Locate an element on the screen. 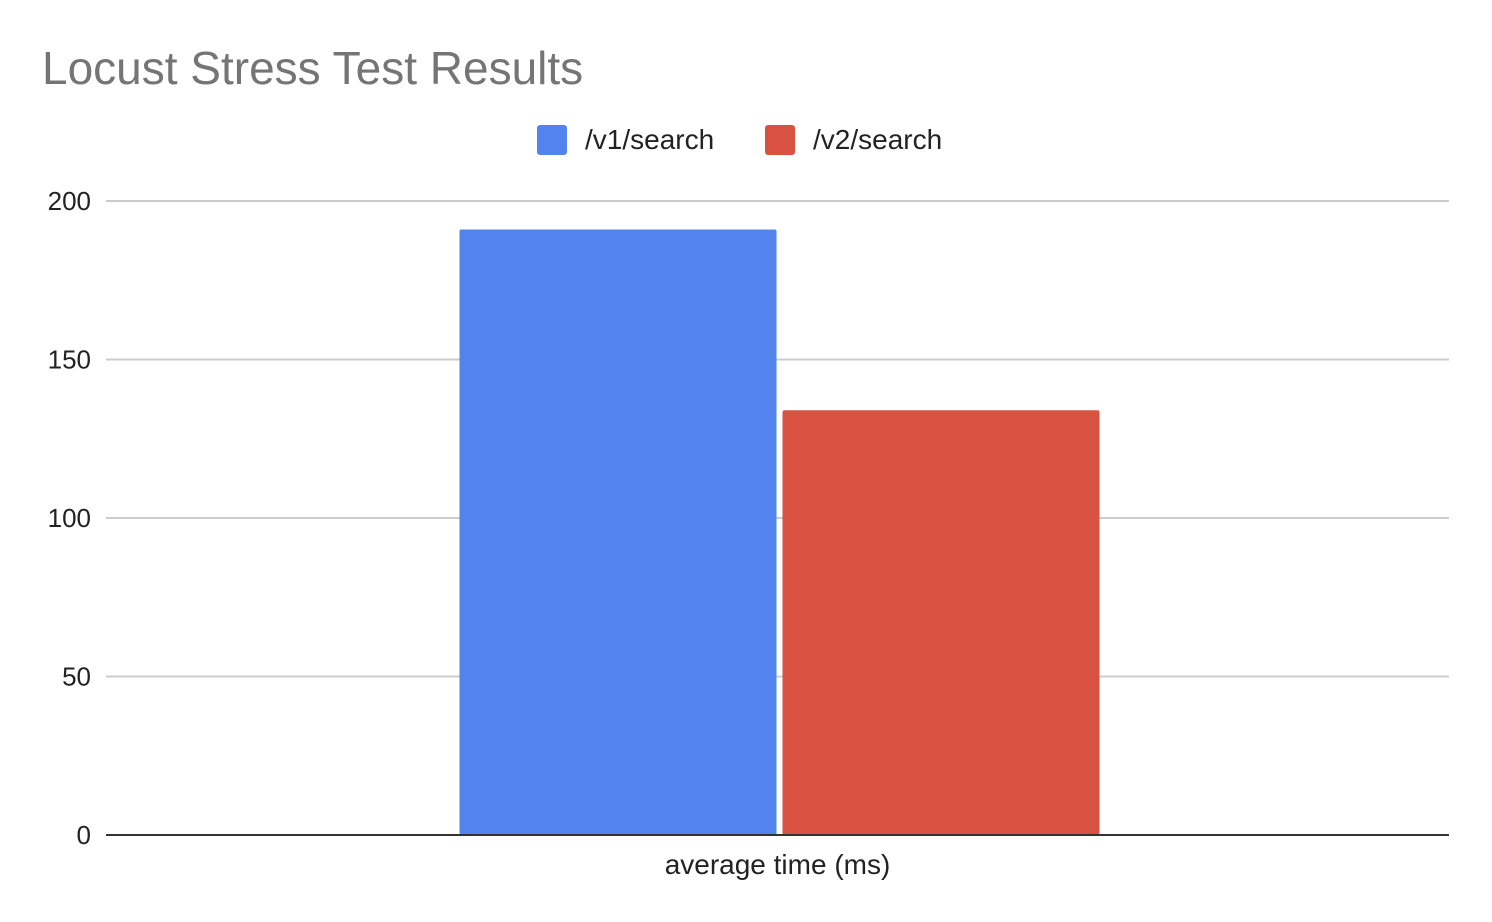  x-category-label: average time (ms) is located at coordinates (778, 864).